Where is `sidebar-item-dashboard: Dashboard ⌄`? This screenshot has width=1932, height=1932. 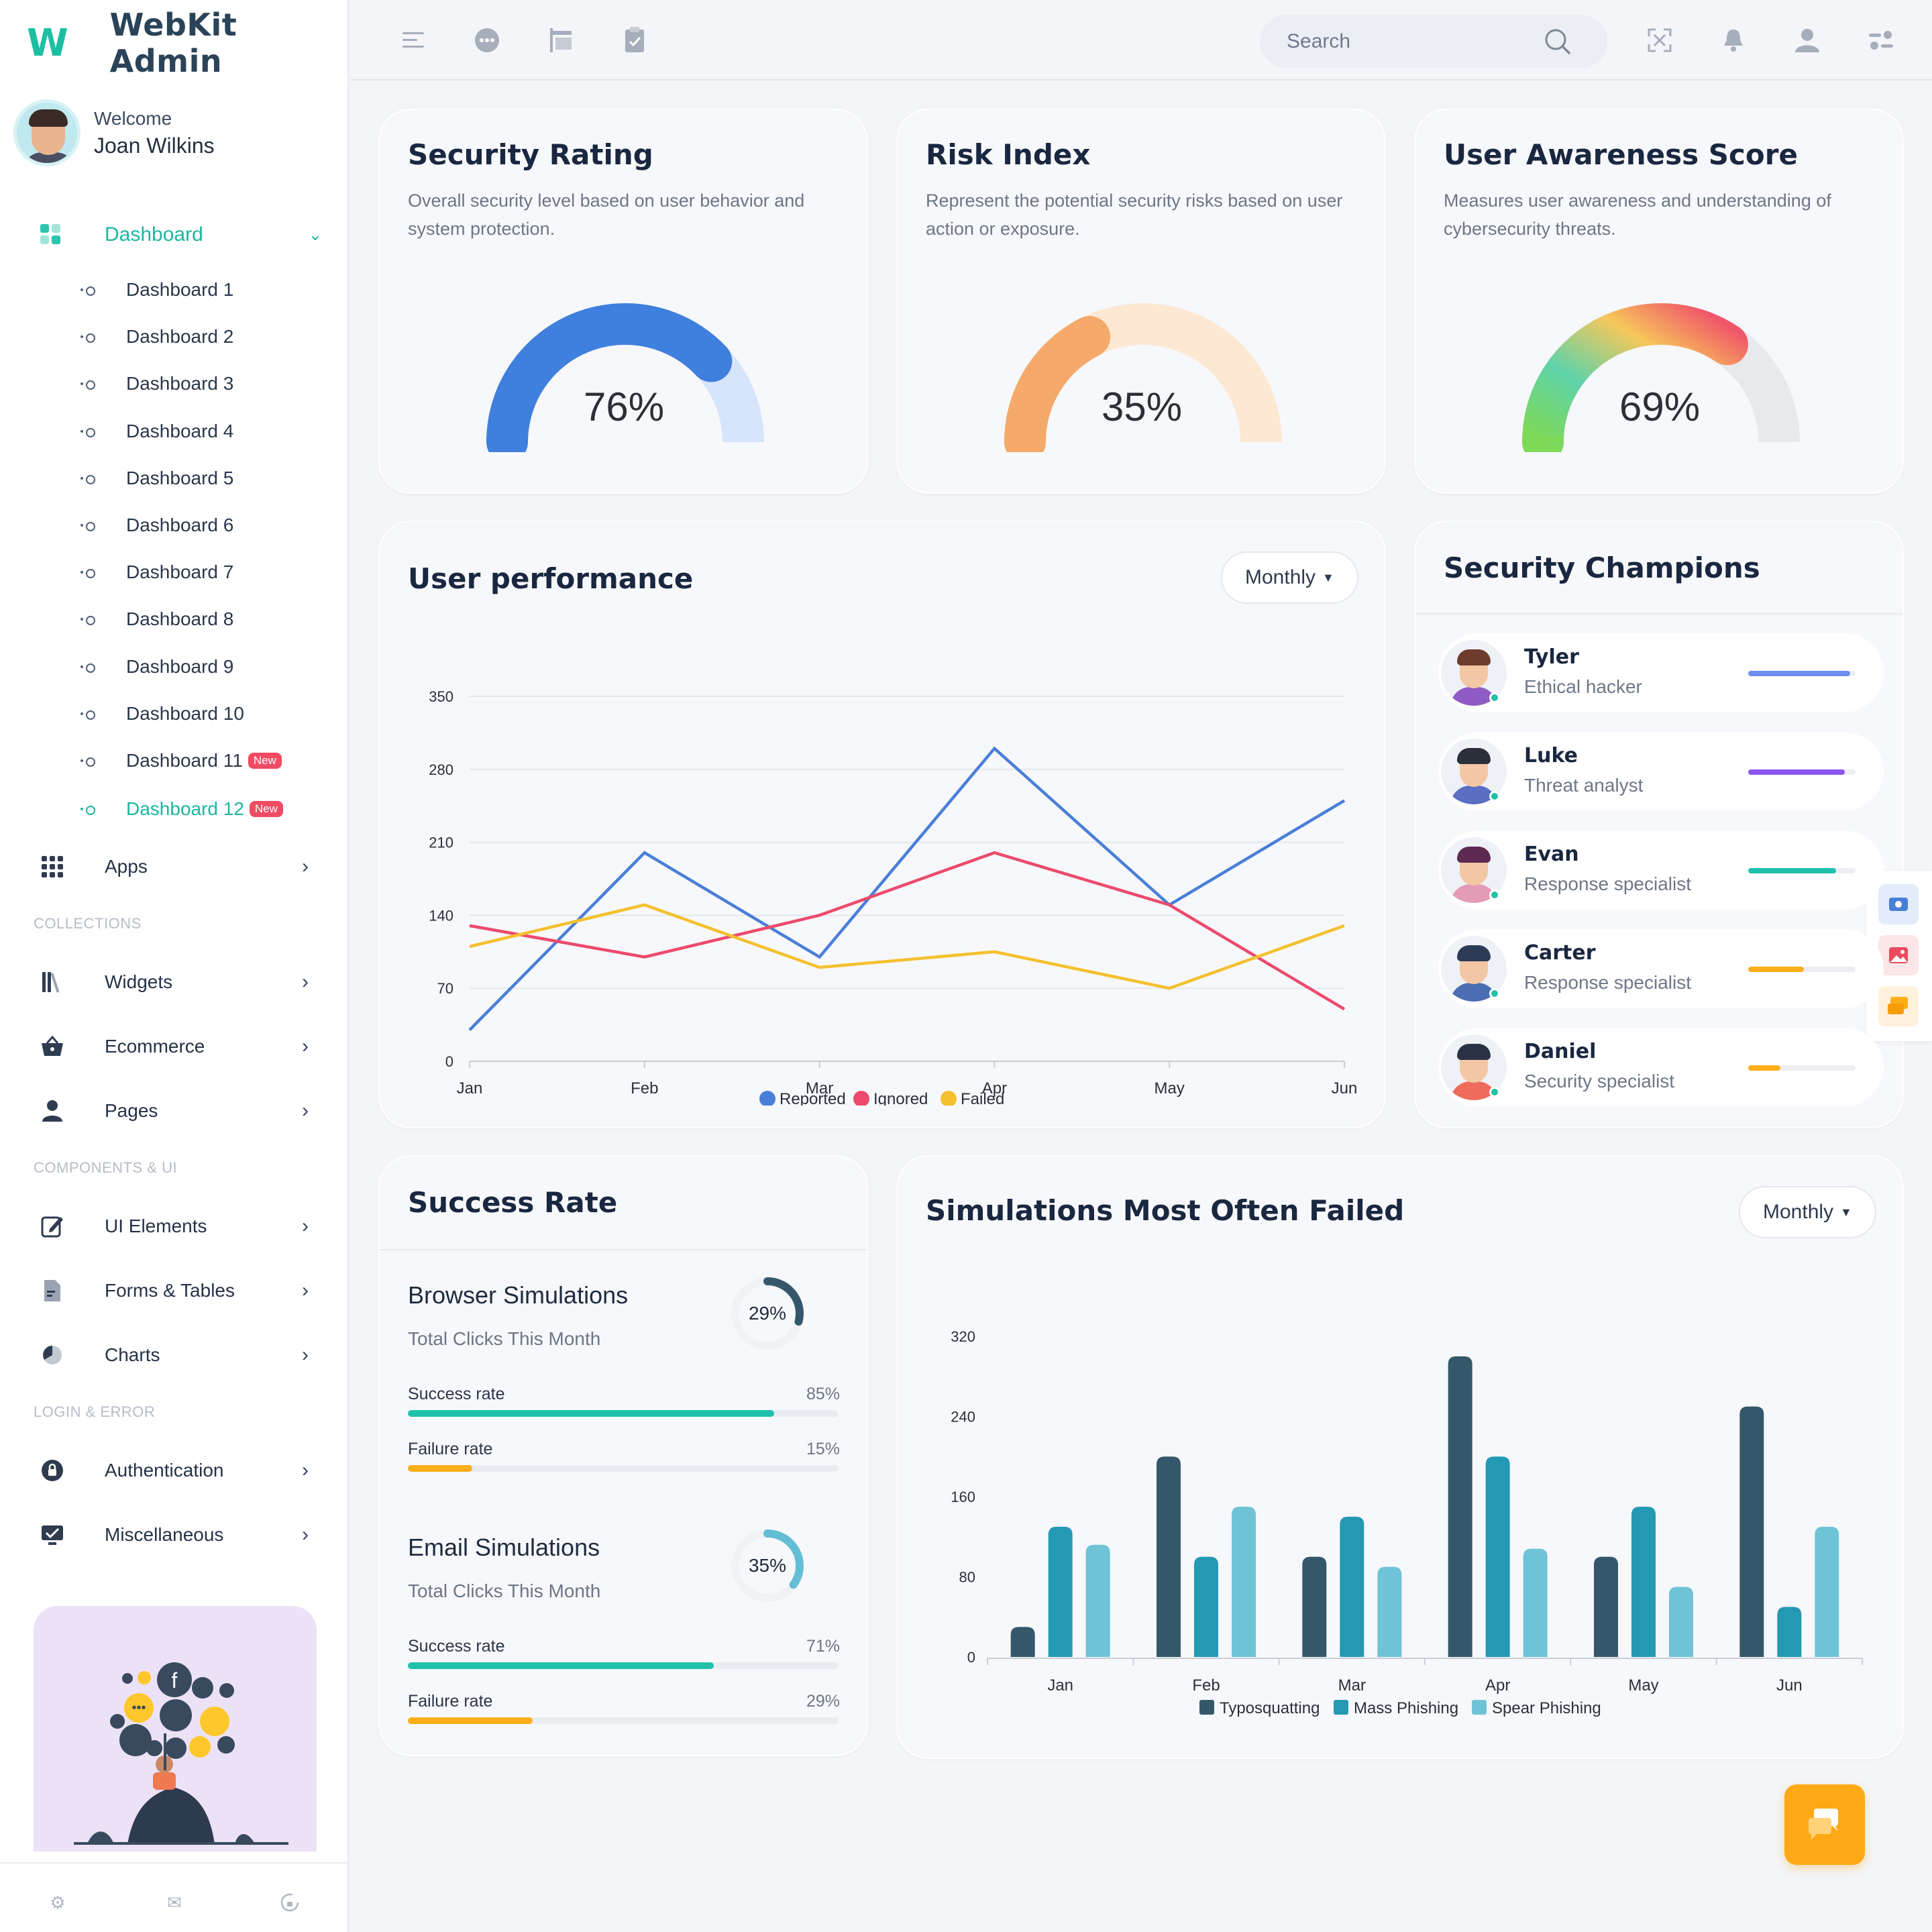
sidebar-item-dashboard: Dashboard ⌄ is located at coordinates (181, 235).